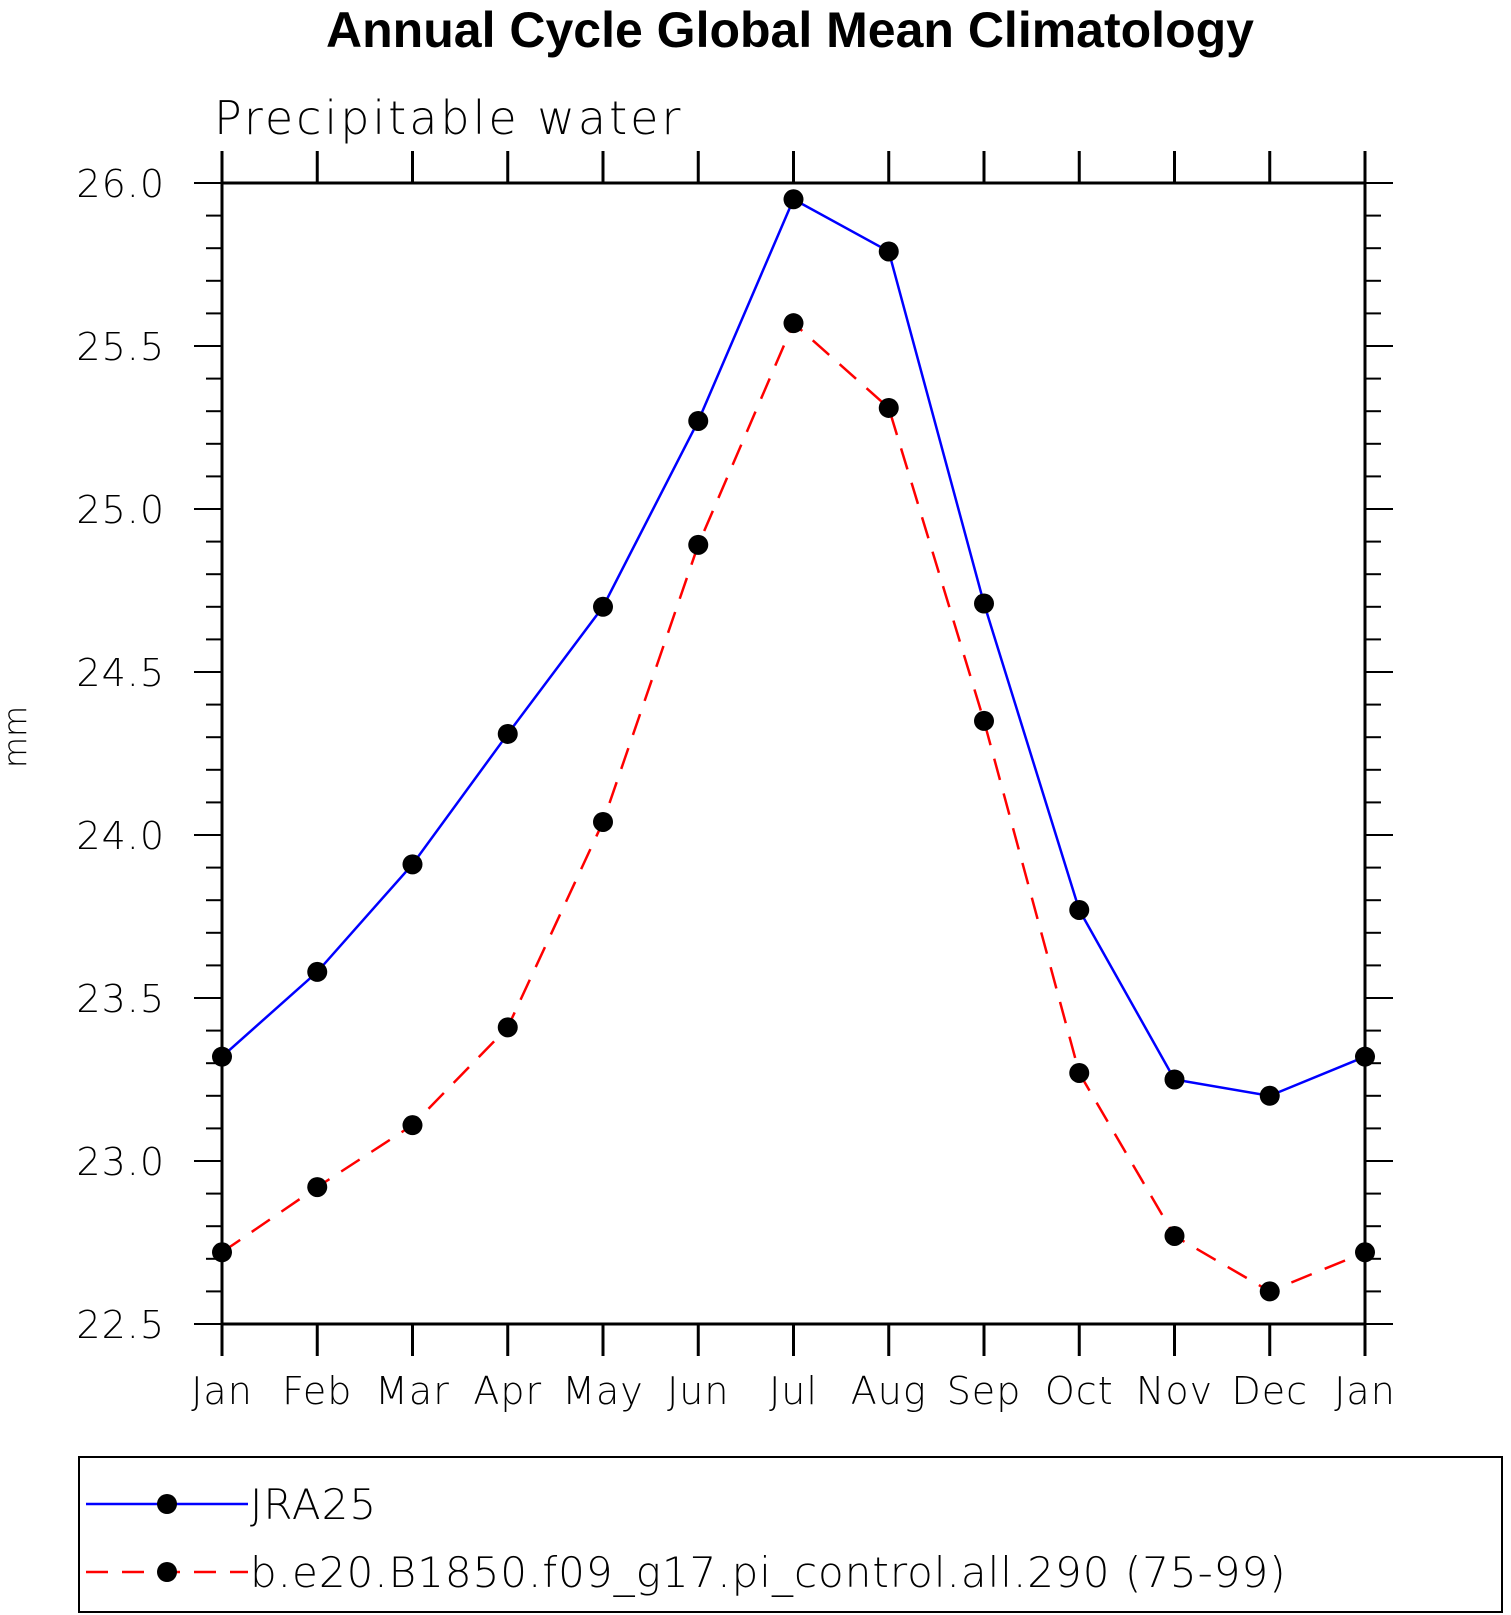 This screenshot has height=1615, width=1511. What do you see at coordinates (120, 836) in the screenshot?
I see `y-tick-label: 24.0` at bounding box center [120, 836].